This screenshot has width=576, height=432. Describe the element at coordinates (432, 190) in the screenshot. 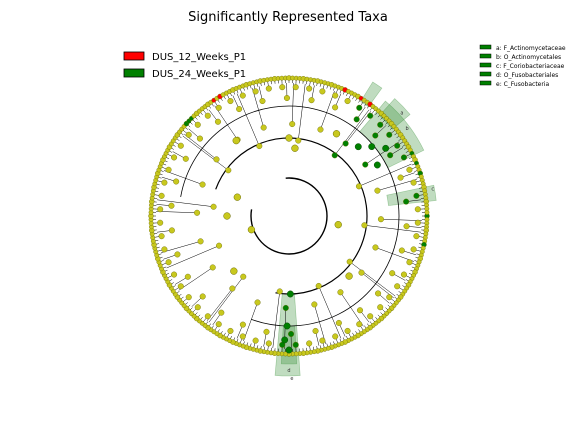

I see `clade-letter-c: c` at that location.